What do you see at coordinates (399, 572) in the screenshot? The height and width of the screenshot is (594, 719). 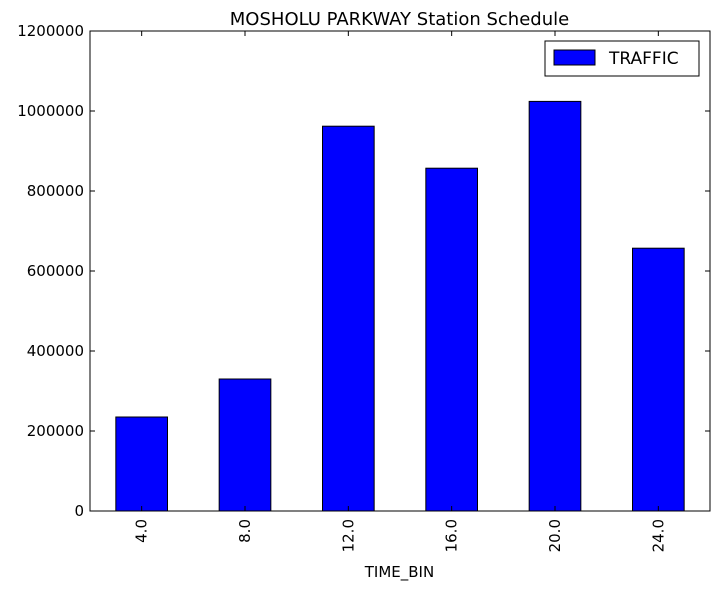 I see `x-axis-label: TIME_BIN` at bounding box center [399, 572].